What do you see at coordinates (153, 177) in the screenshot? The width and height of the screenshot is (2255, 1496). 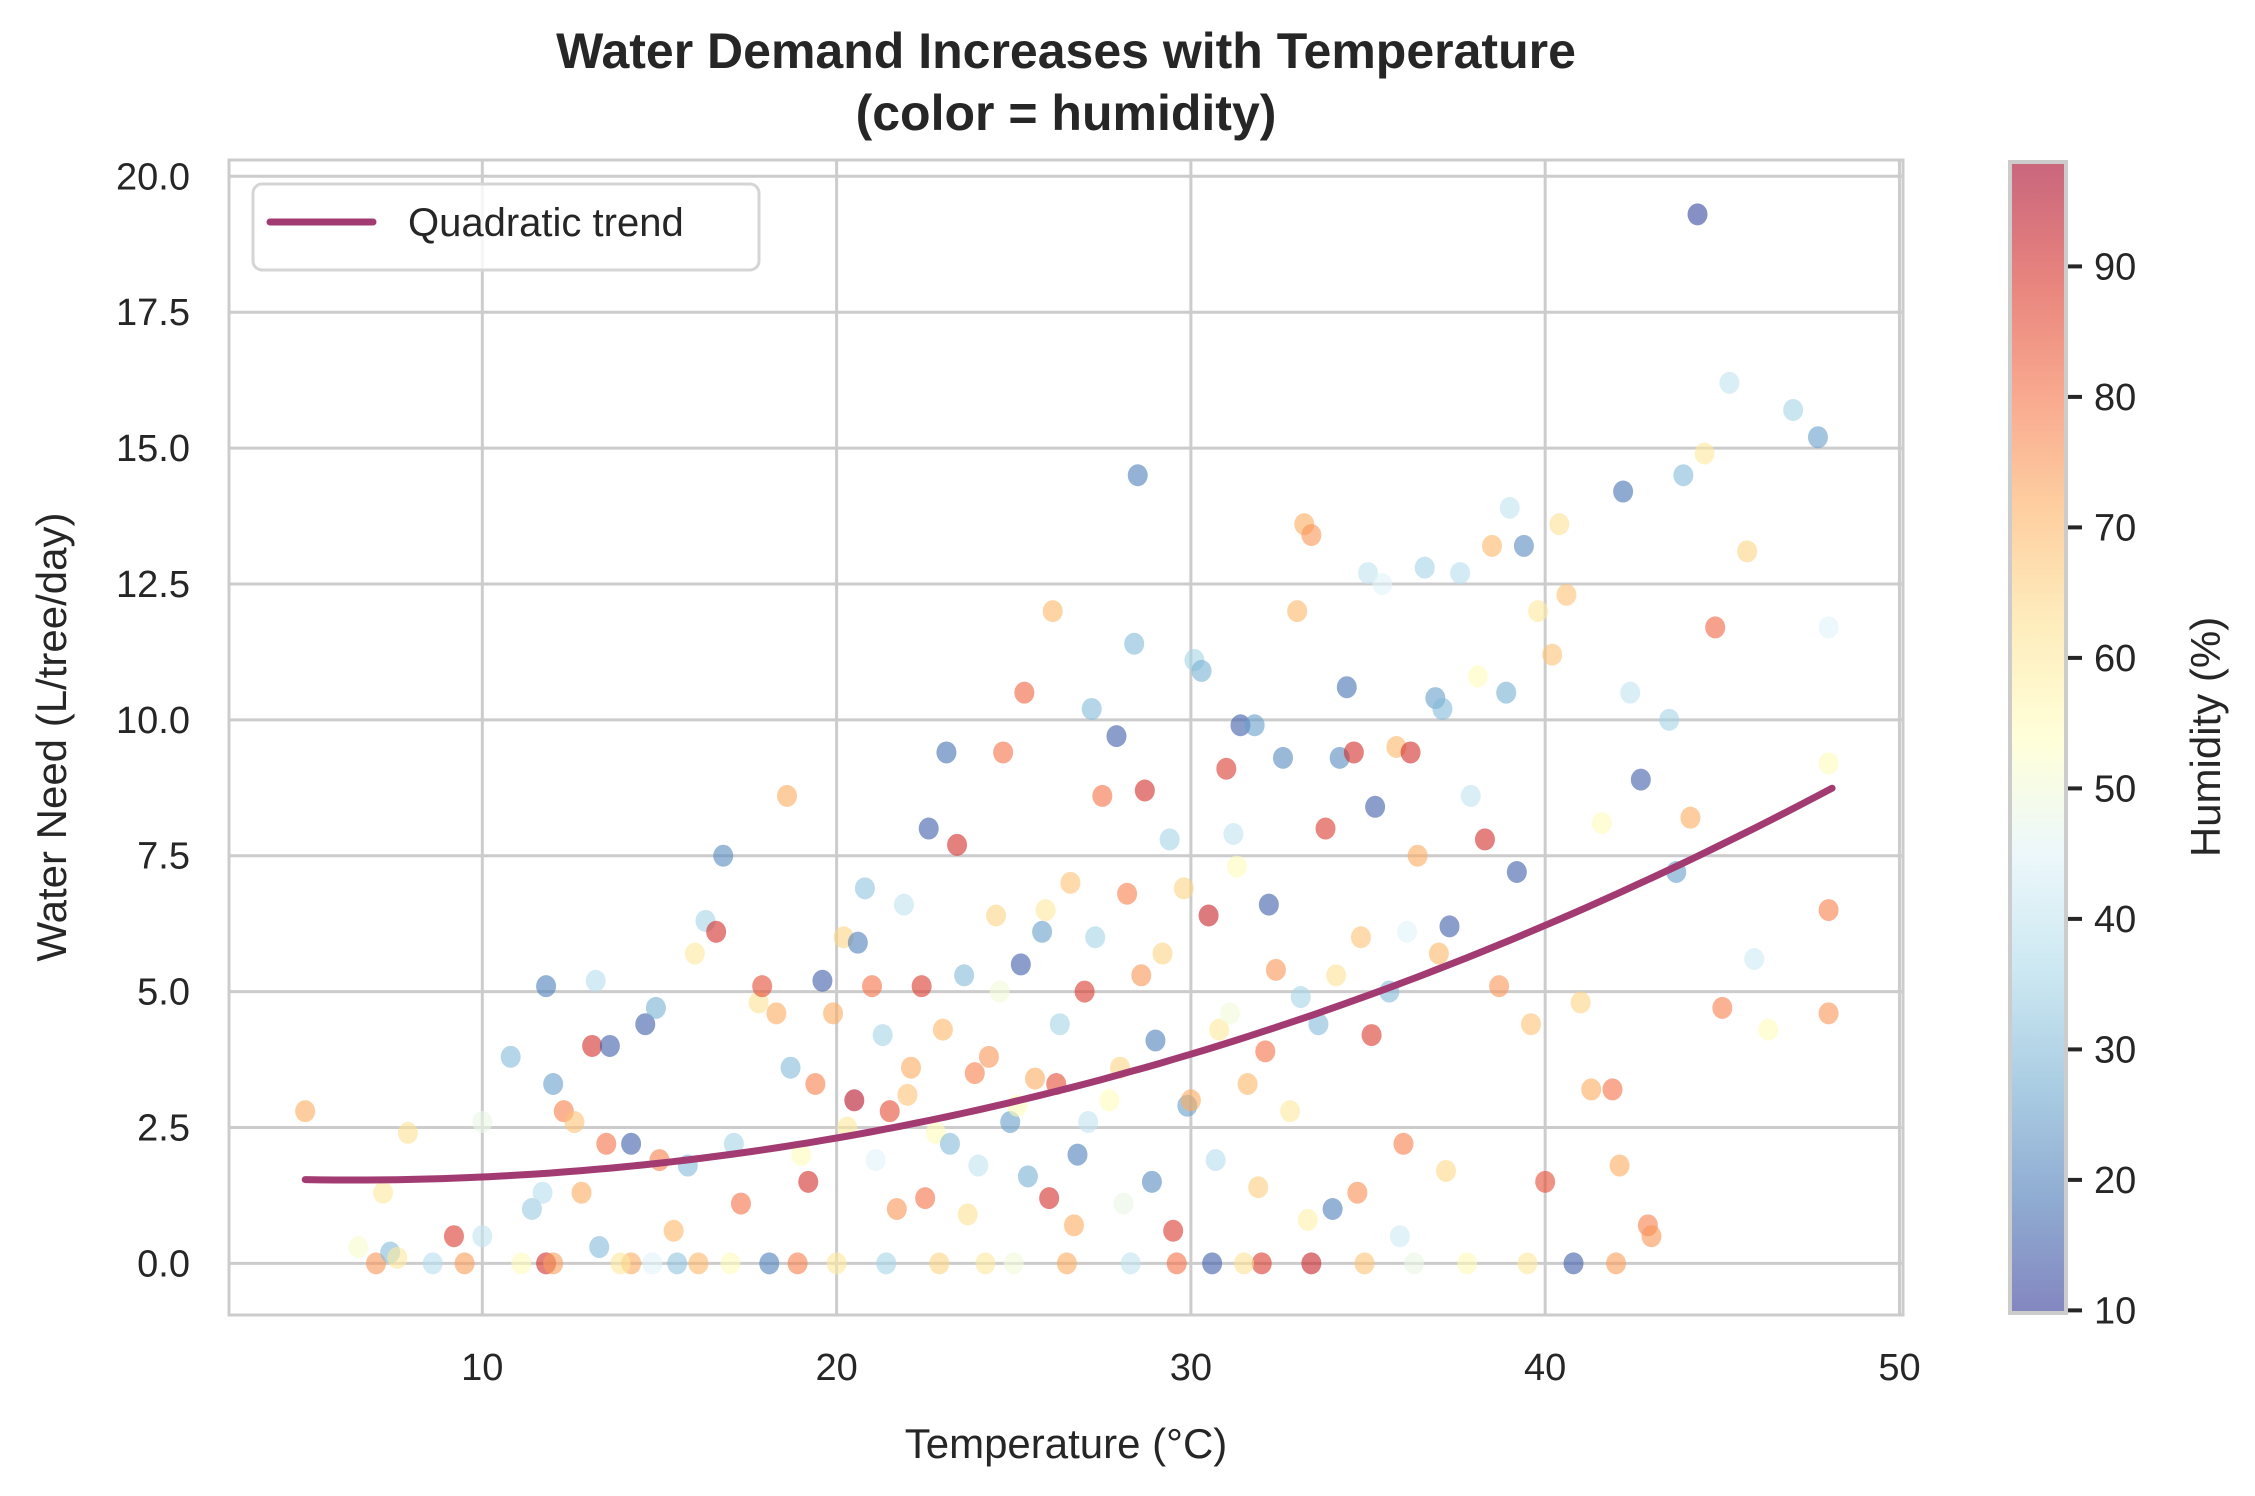 I see `y-tick-label: 20.0` at bounding box center [153, 177].